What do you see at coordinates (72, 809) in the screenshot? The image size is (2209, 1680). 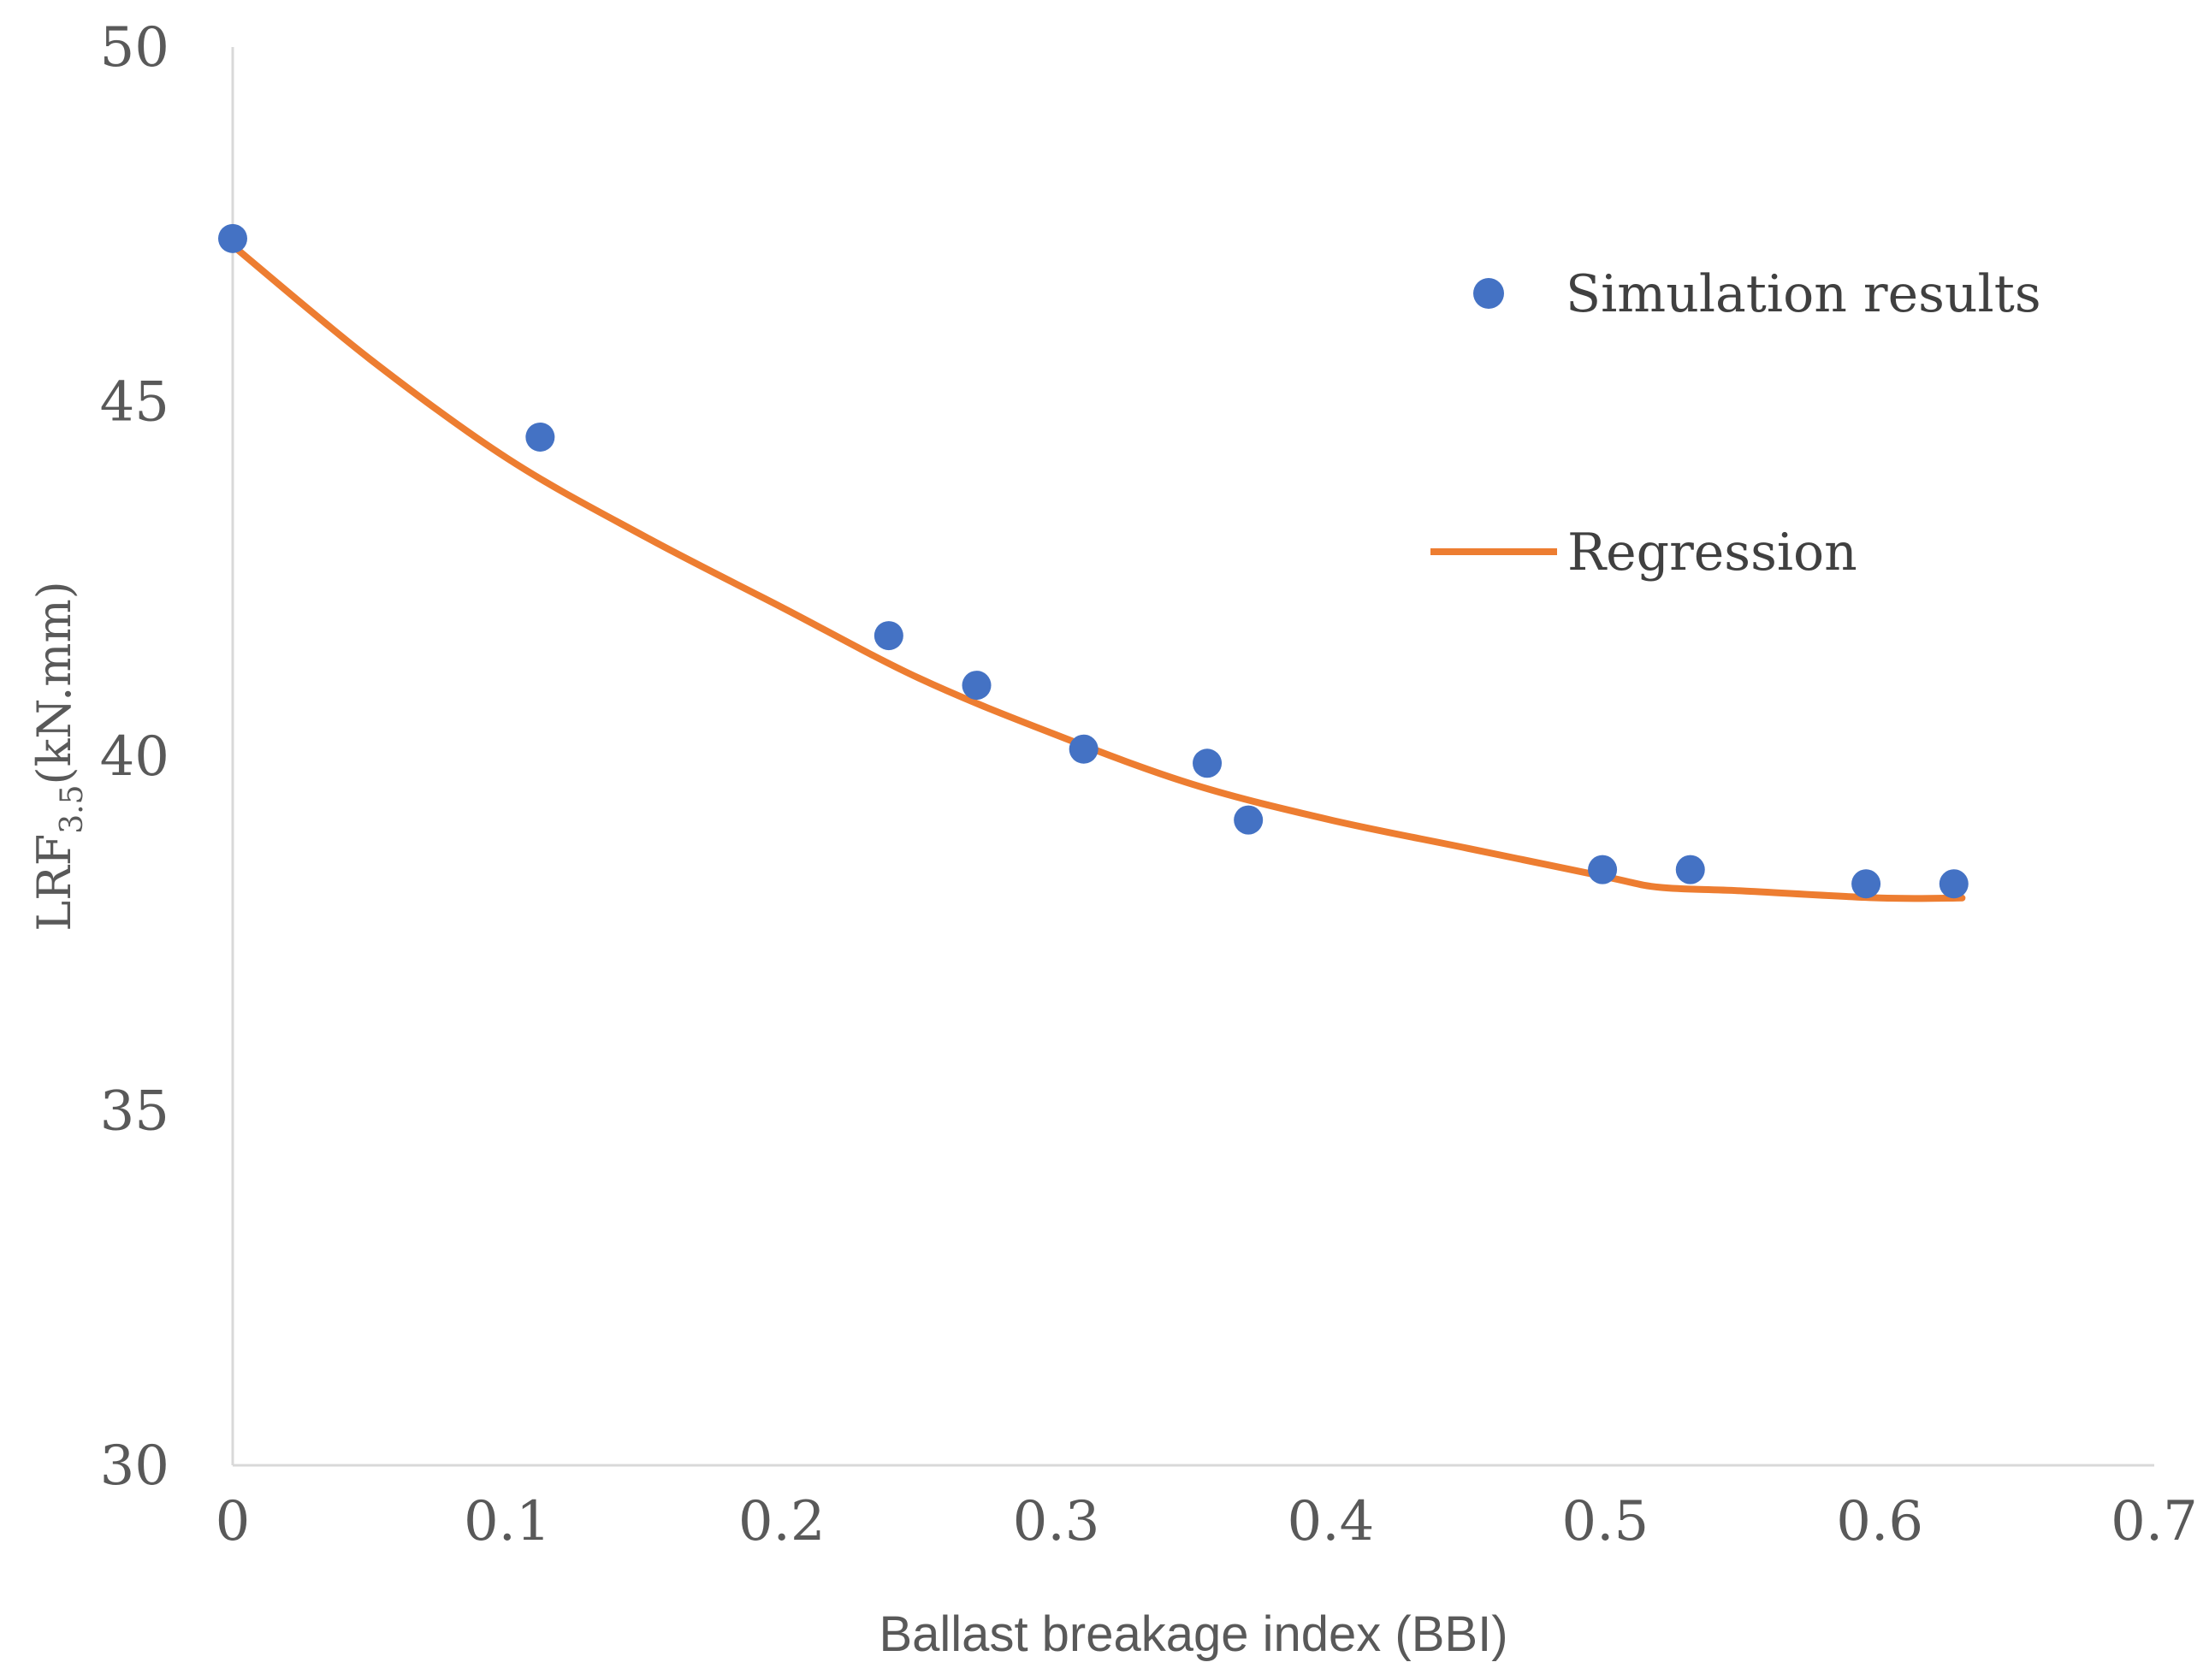 I see `y-axis-title-subscript: 3.5` at bounding box center [72, 809].